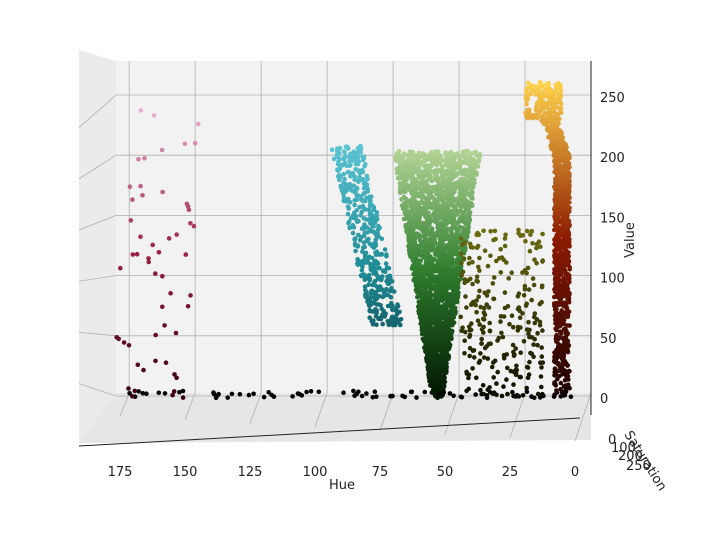  Describe the element at coordinates (255, 408) in the screenshot. I see `grid-line-floor` at that location.